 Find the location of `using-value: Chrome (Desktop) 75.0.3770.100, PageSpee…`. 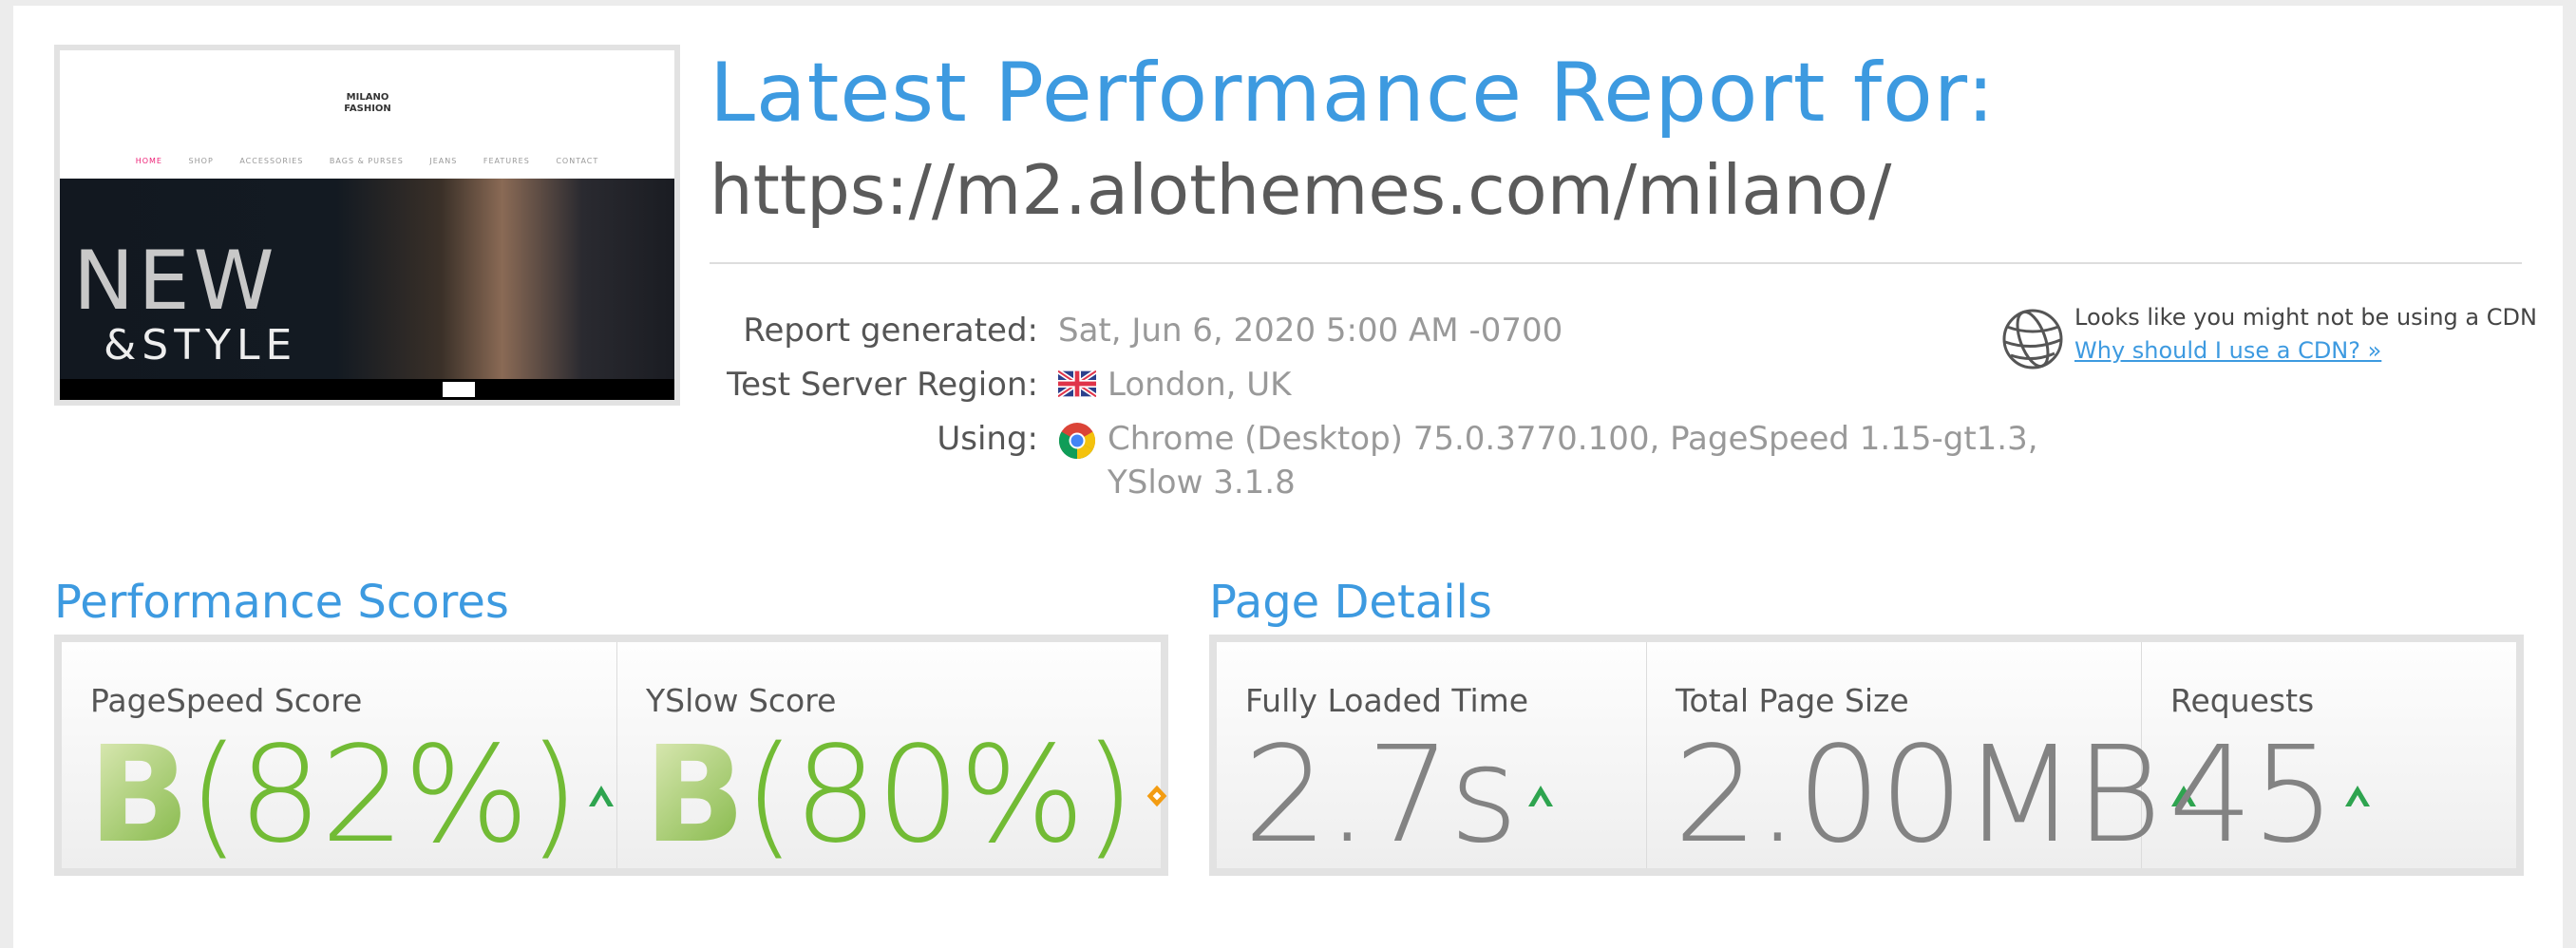

using-value: Chrome (Desktop) 75.0.3770.100, PageSpee… is located at coordinates (1573, 439).